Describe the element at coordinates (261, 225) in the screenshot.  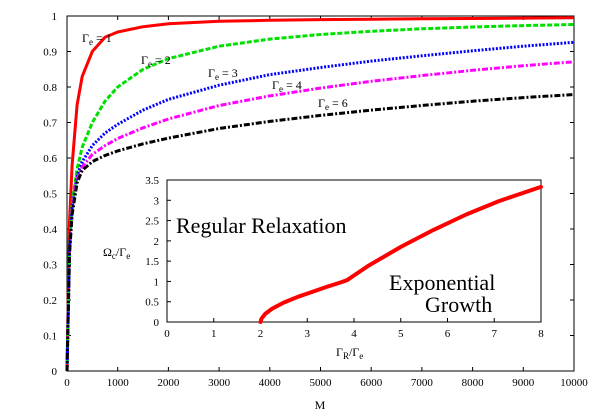
I see `inset-region-label-regular: Regular Relaxation` at that location.